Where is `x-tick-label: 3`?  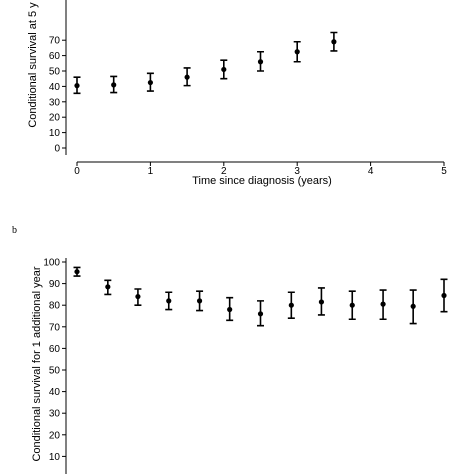
x-tick-label: 3 is located at coordinates (297, 171).